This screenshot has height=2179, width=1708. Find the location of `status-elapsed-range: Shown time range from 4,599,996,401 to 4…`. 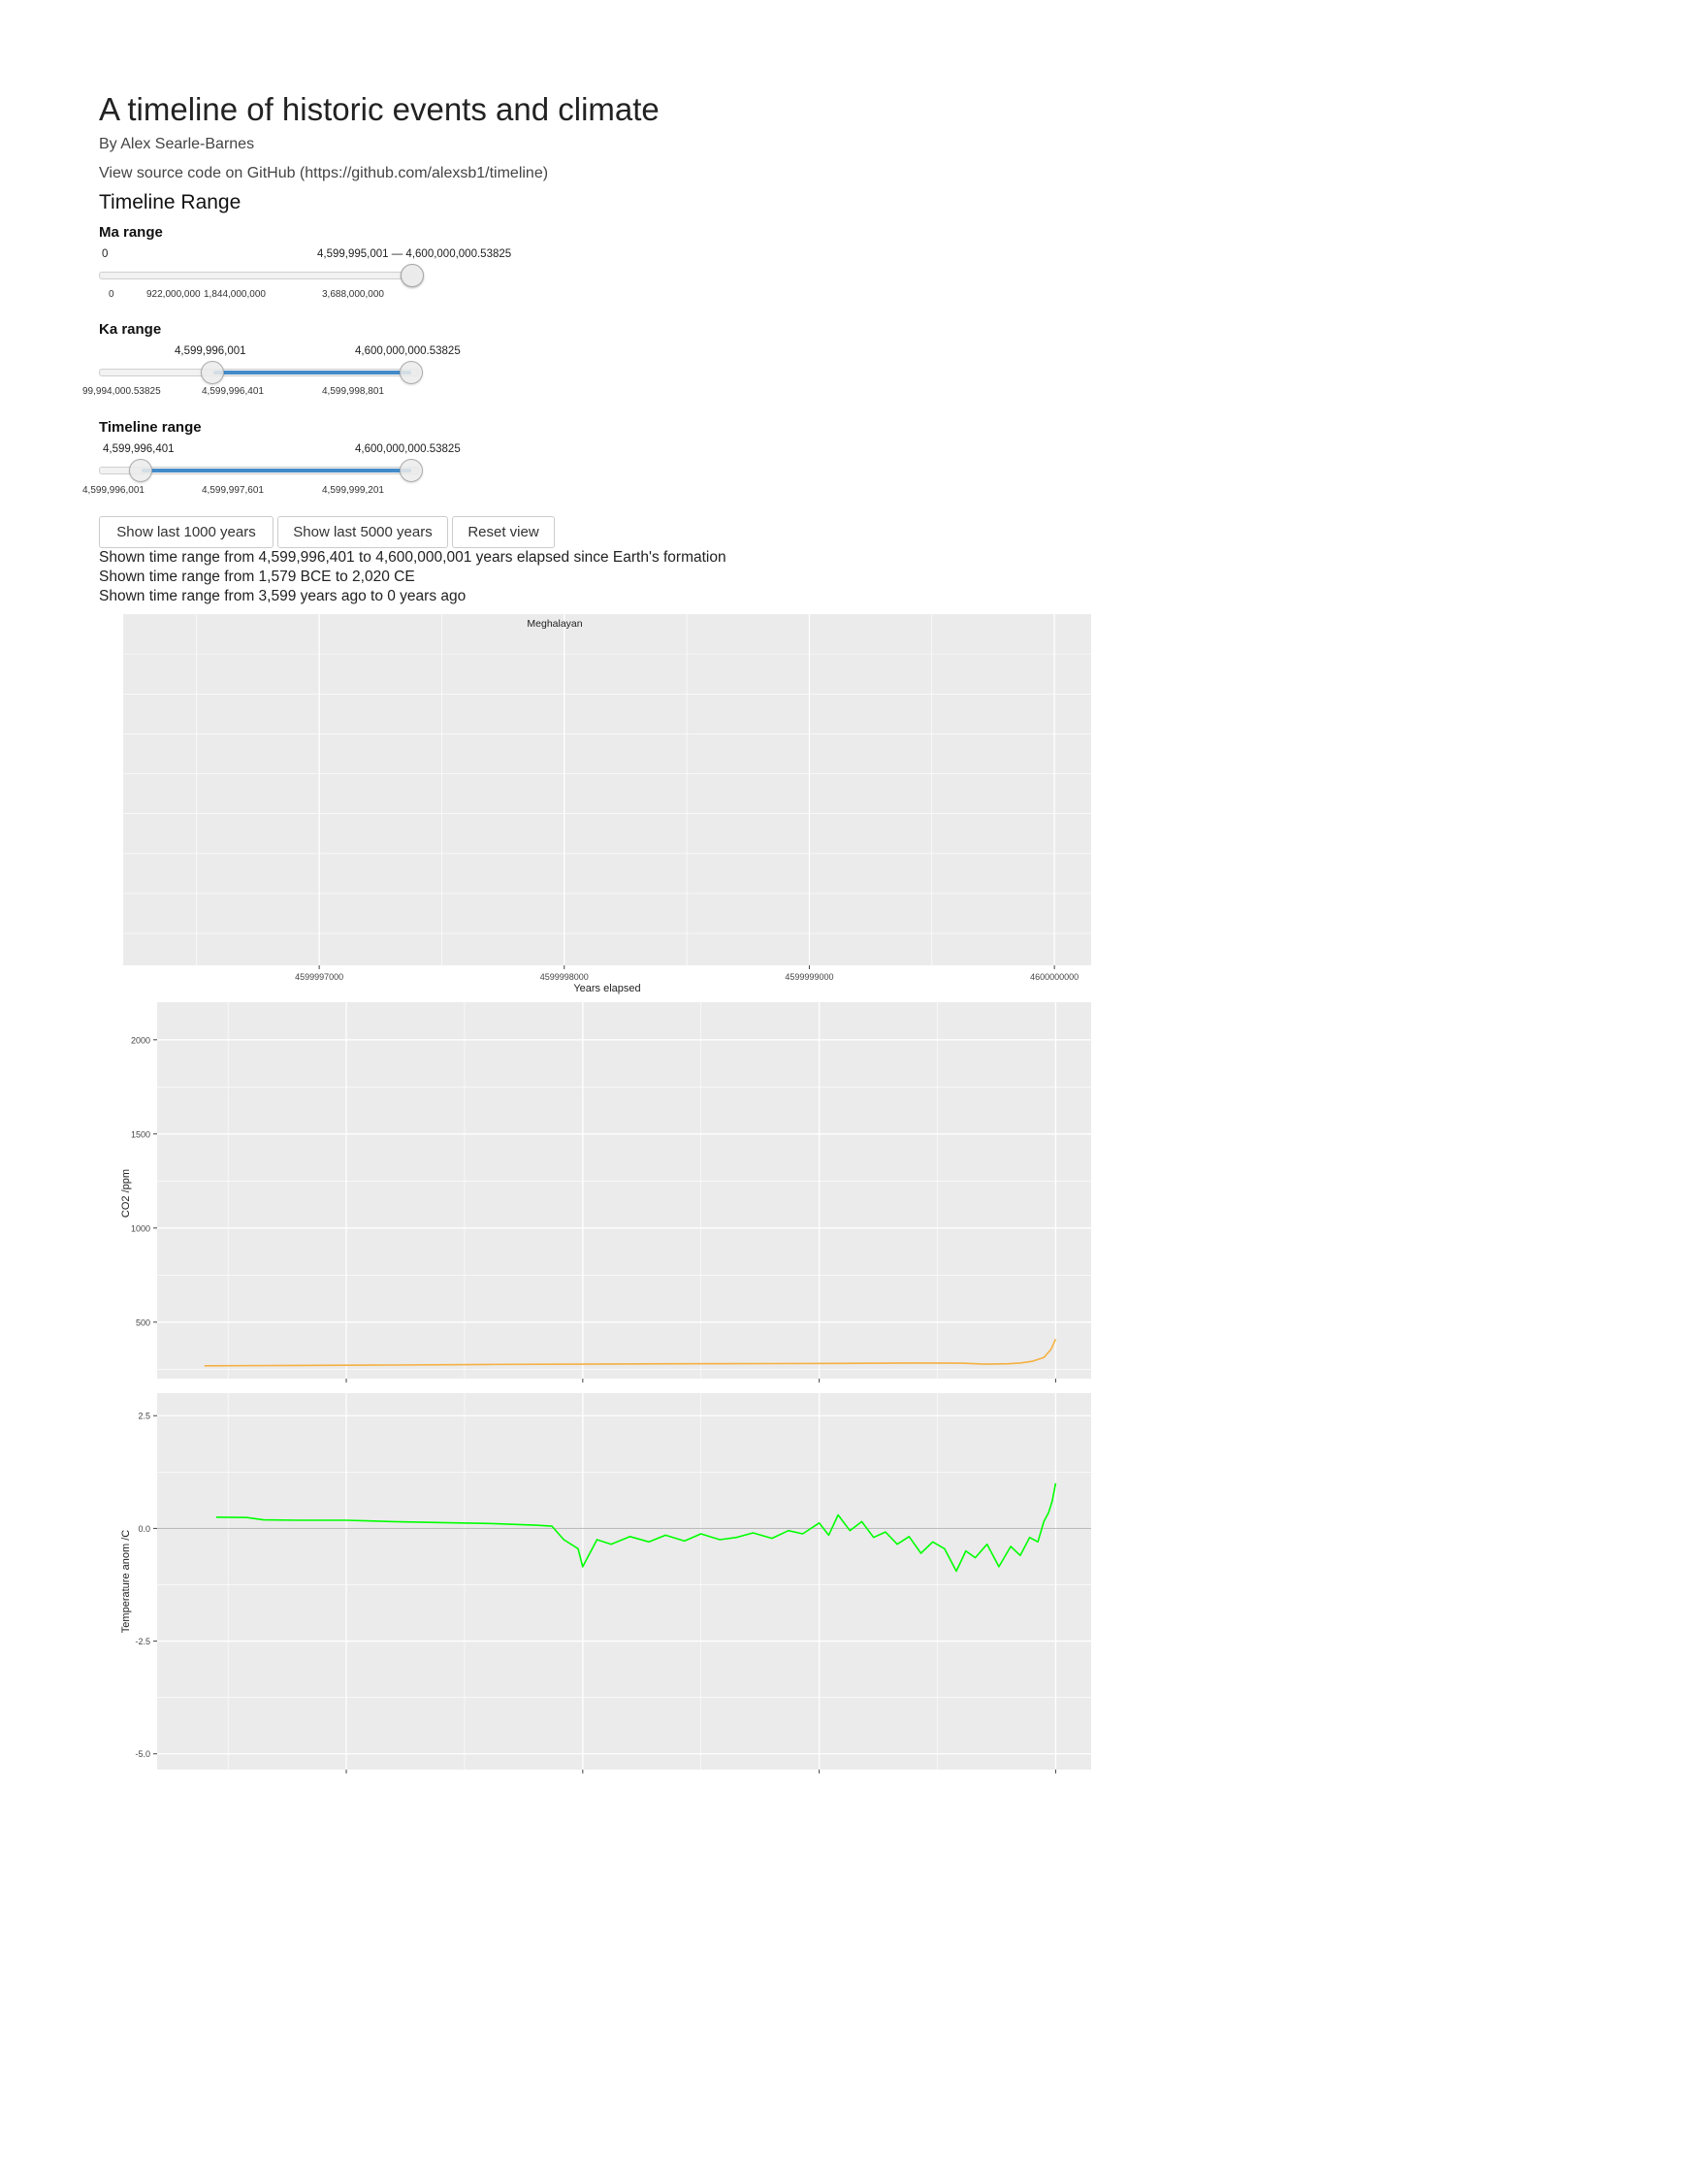

status-elapsed-range: Shown time range from 4,599,996,401 to 4… is located at coordinates (413, 557).